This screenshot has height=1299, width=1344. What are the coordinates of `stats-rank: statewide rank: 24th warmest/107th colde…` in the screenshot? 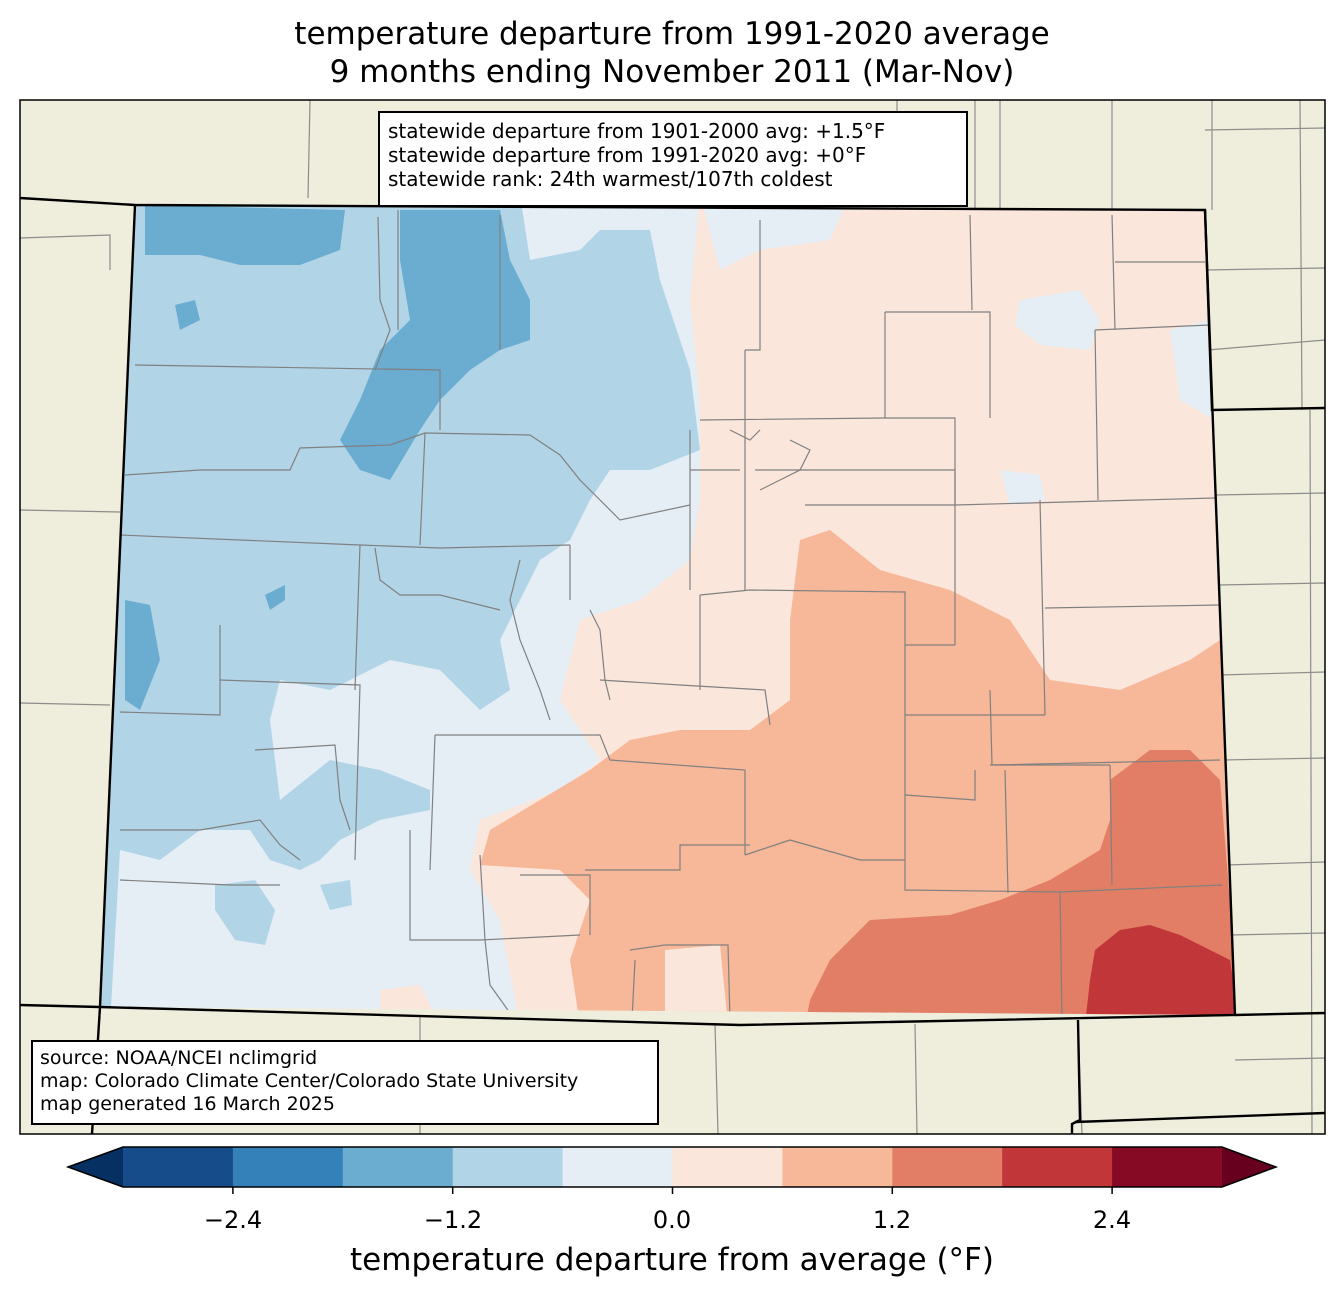 It's located at (610, 179).